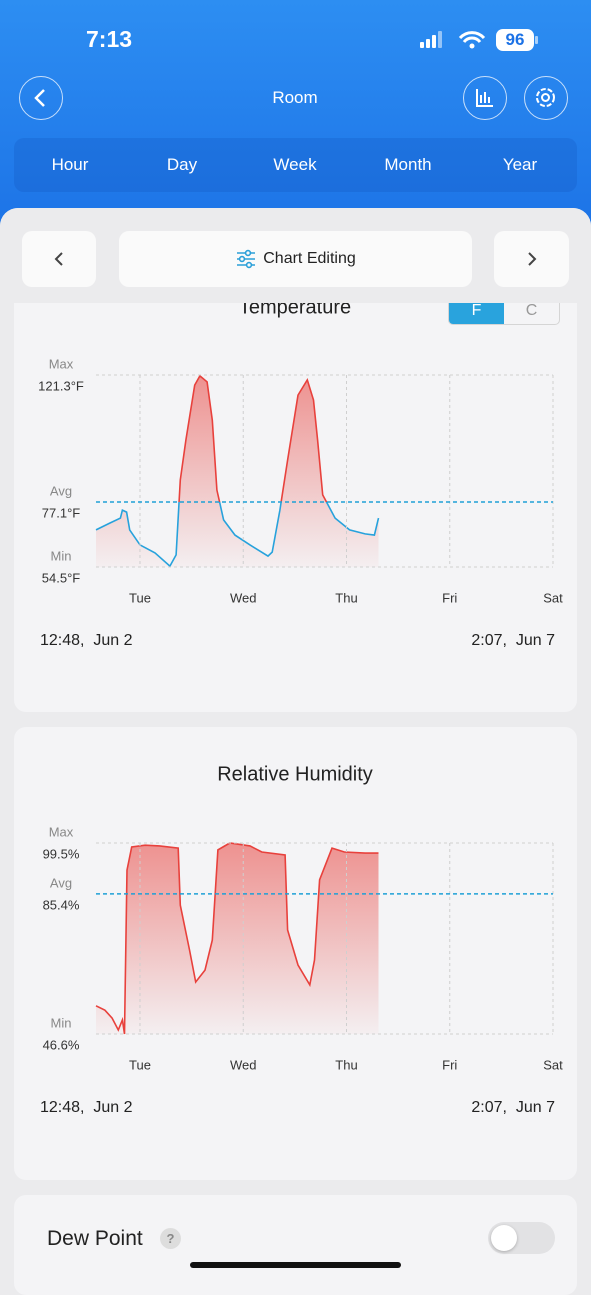 This screenshot has width=591, height=1295. What do you see at coordinates (485, 98) in the screenshot?
I see `chart-button` at bounding box center [485, 98].